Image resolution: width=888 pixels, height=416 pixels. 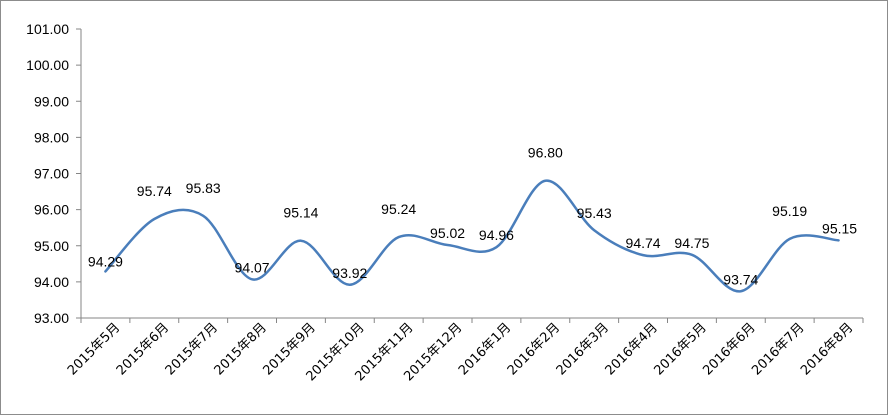 I want to click on data-label: 94.07, so click(x=252, y=267).